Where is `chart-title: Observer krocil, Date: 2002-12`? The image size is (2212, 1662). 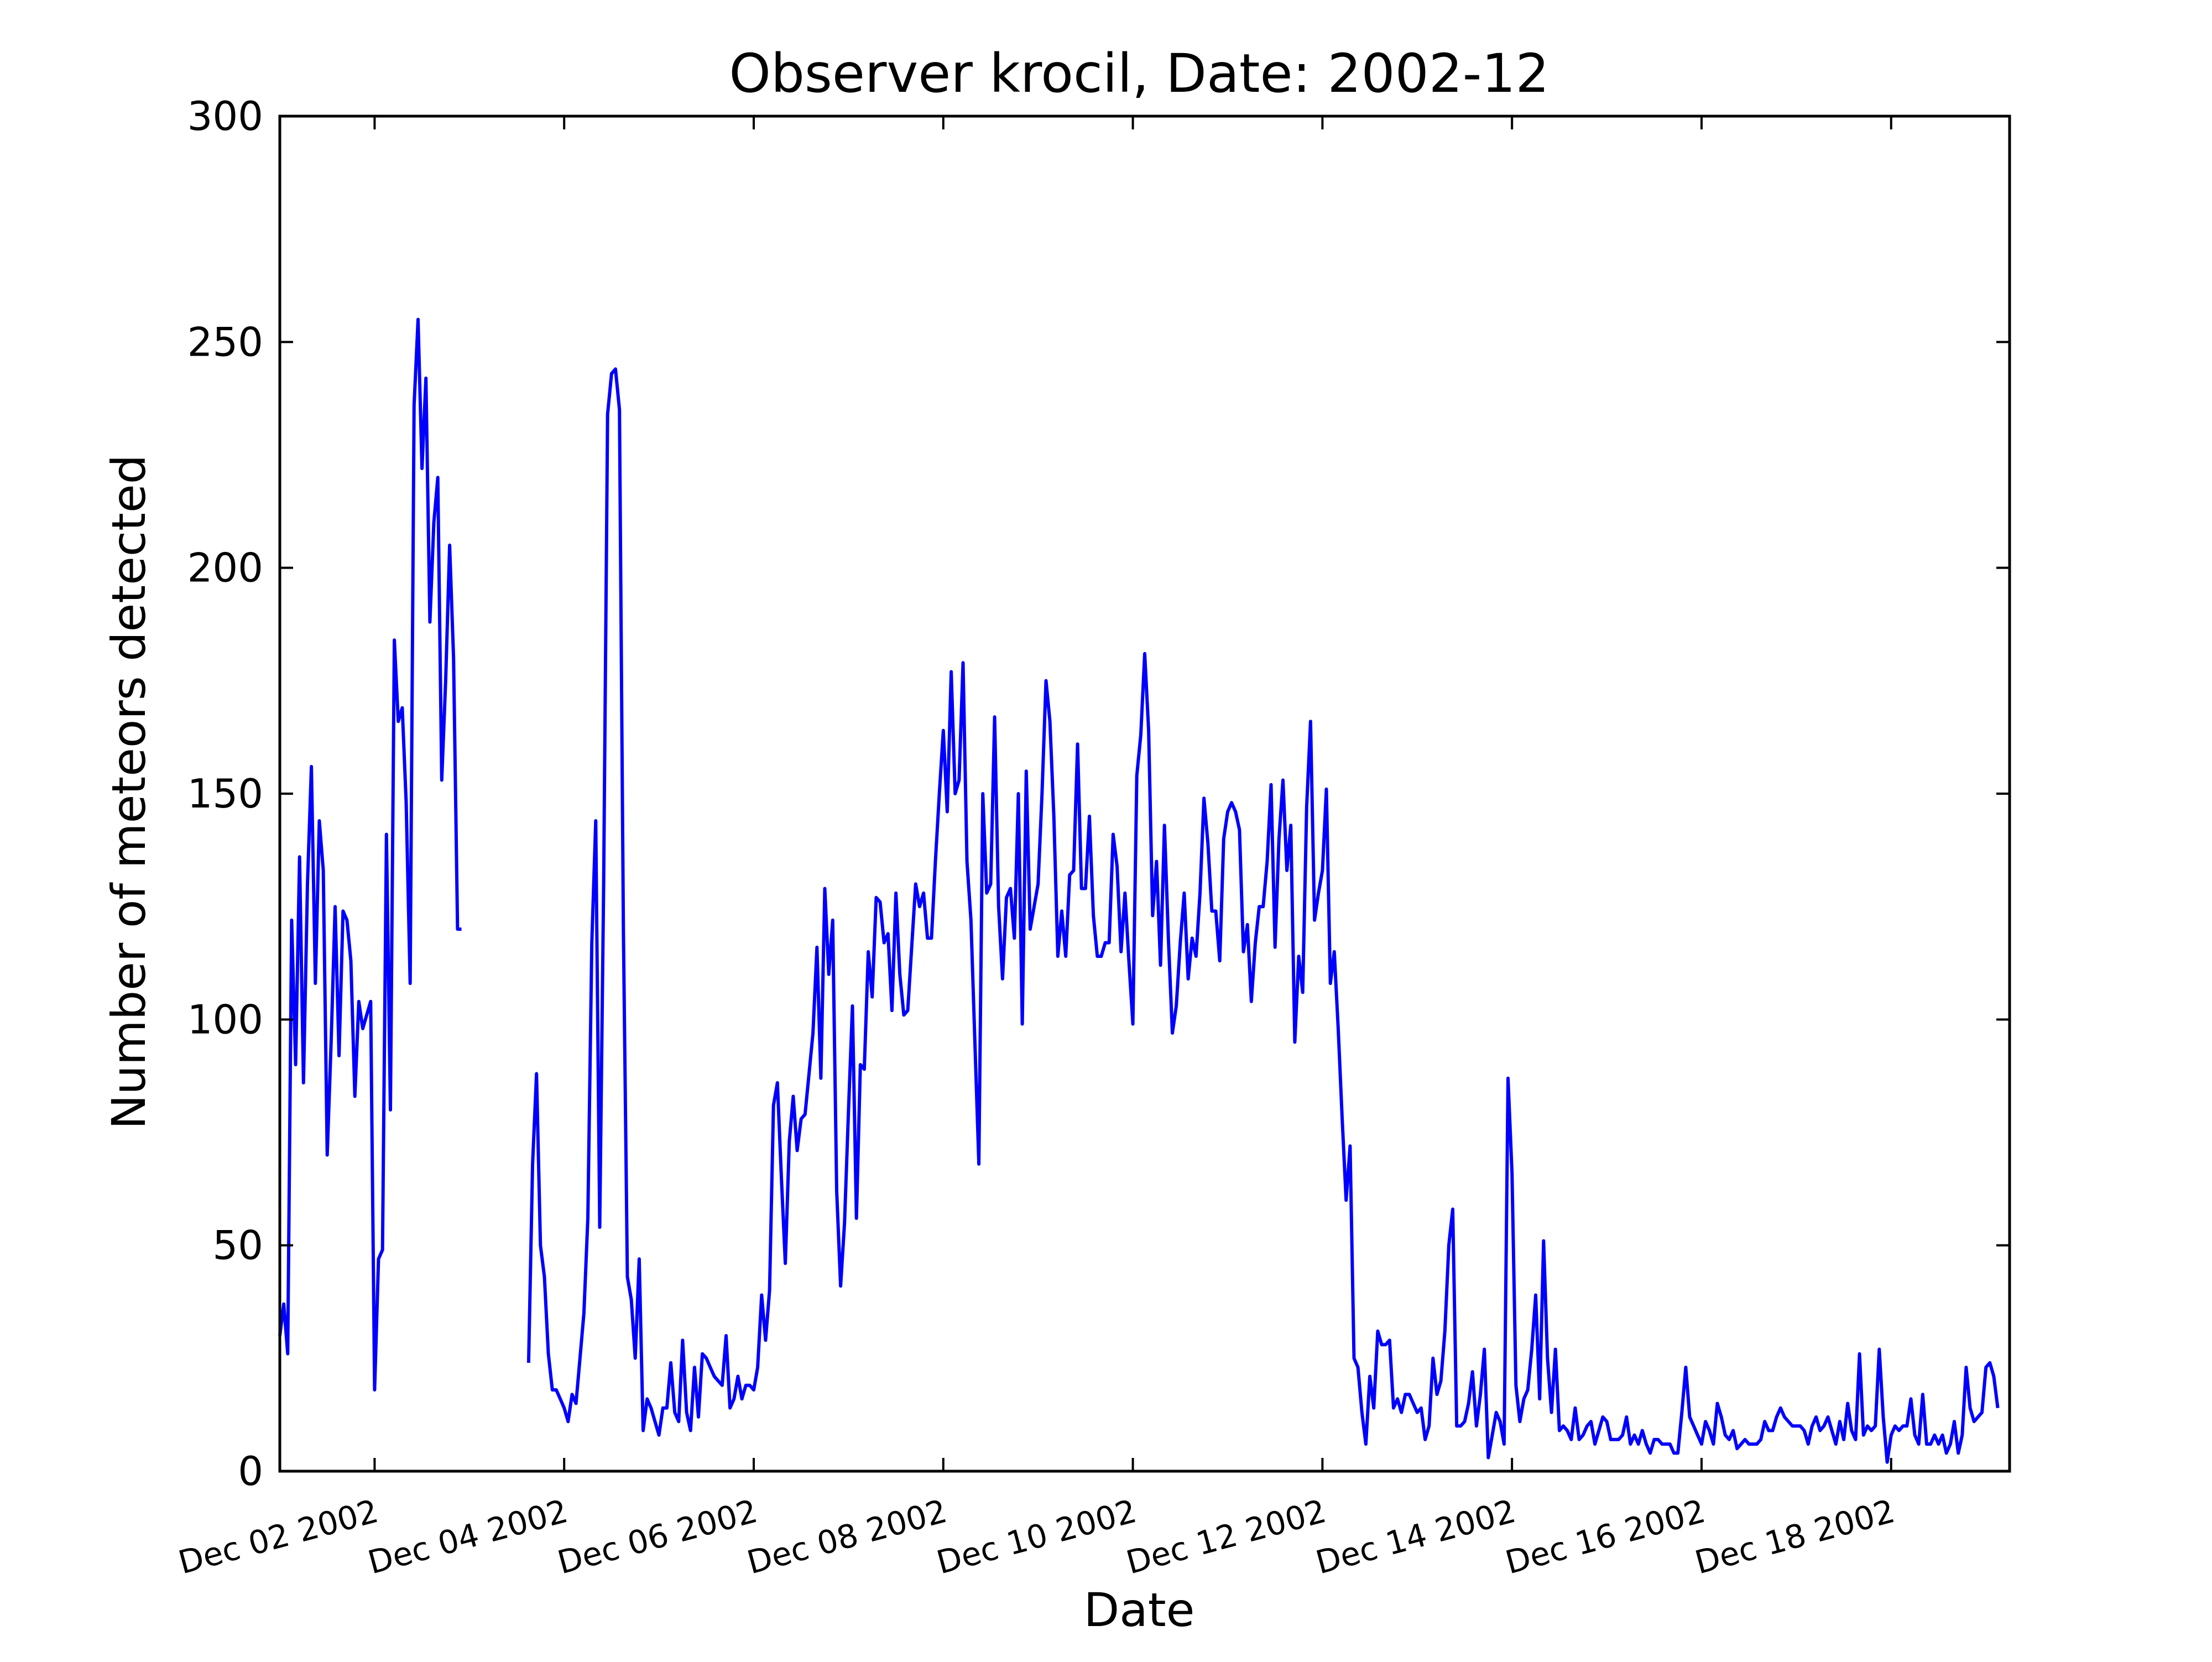 chart-title: Observer krocil, Date: 2002-12 is located at coordinates (1139, 74).